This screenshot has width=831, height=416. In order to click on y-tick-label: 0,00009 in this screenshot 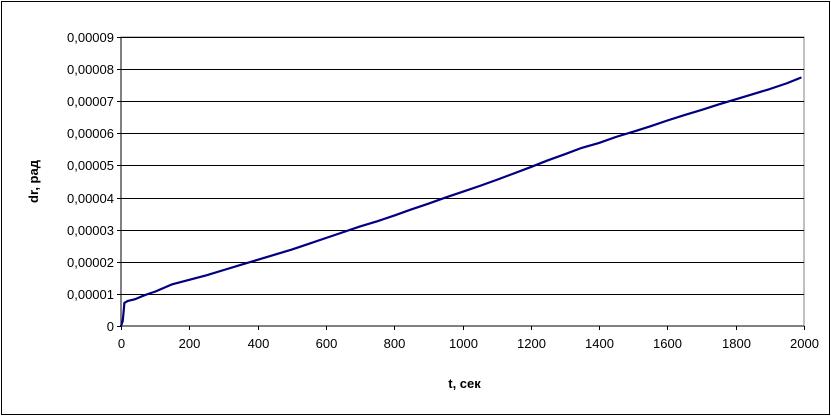, I will do `click(90, 37)`.